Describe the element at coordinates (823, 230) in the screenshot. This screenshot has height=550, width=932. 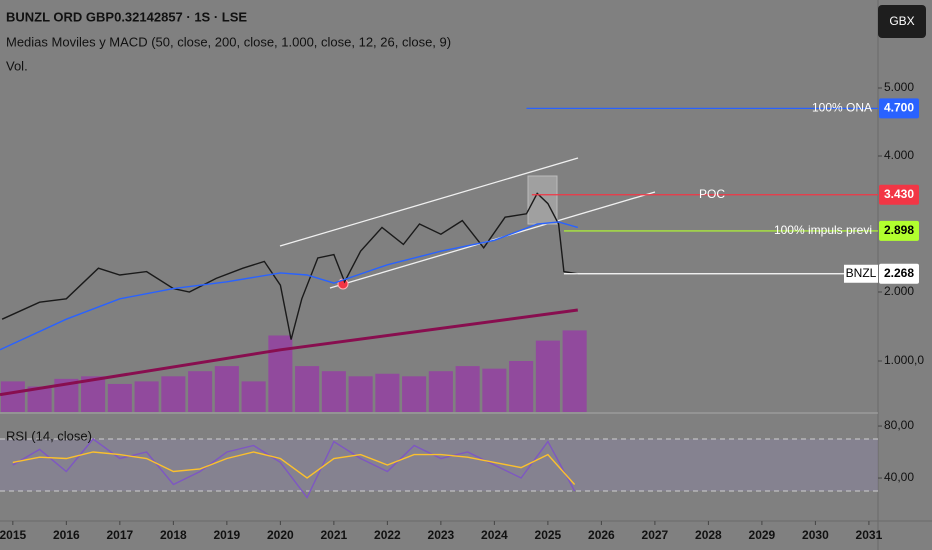
I see `level-label: 100% impuls previ` at that location.